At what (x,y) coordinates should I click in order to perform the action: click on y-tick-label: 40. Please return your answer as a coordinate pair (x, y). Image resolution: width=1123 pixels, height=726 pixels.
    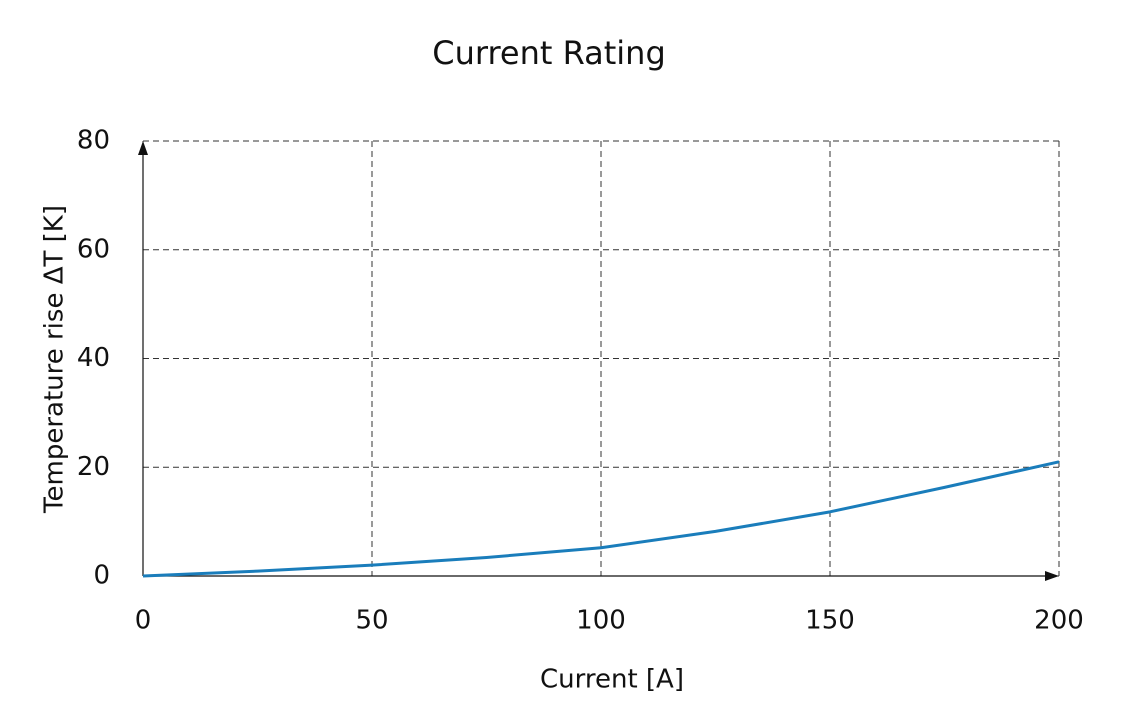
    Looking at the image, I should click on (93, 358).